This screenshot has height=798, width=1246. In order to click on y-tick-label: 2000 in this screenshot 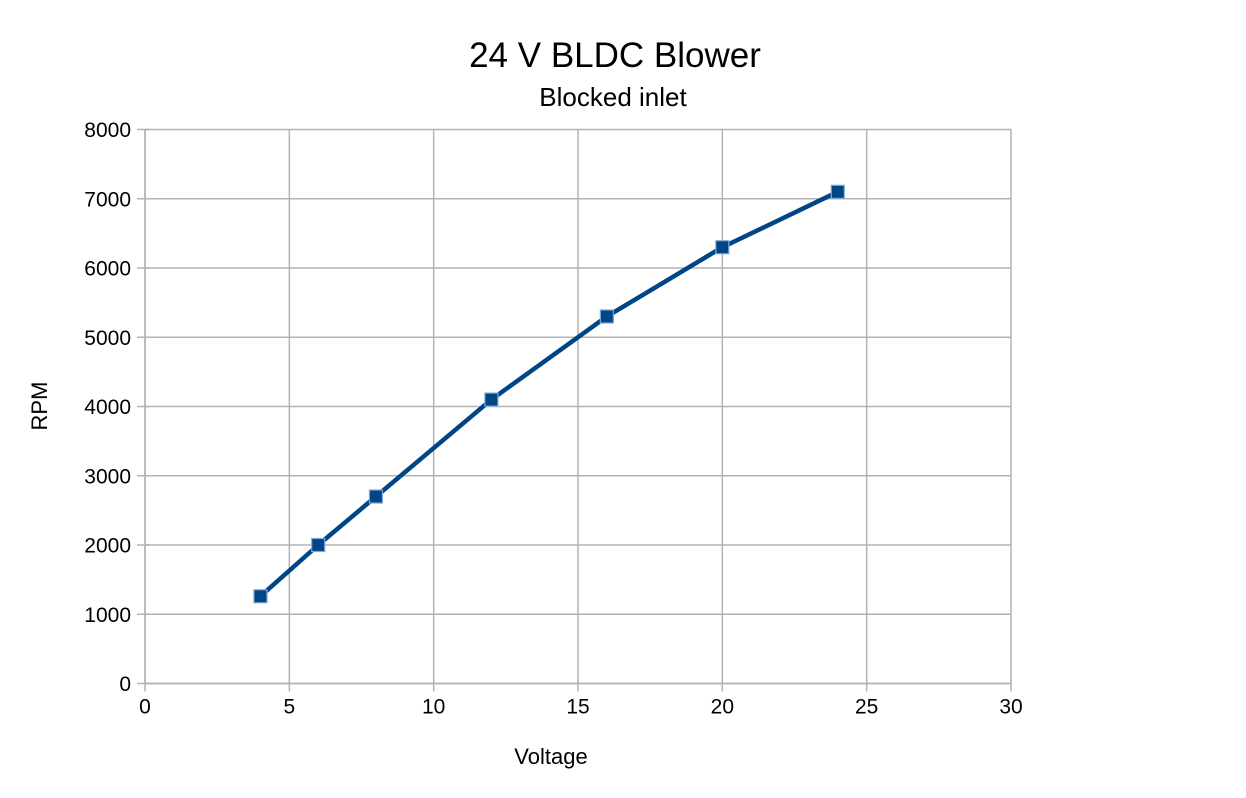, I will do `click(107, 546)`.